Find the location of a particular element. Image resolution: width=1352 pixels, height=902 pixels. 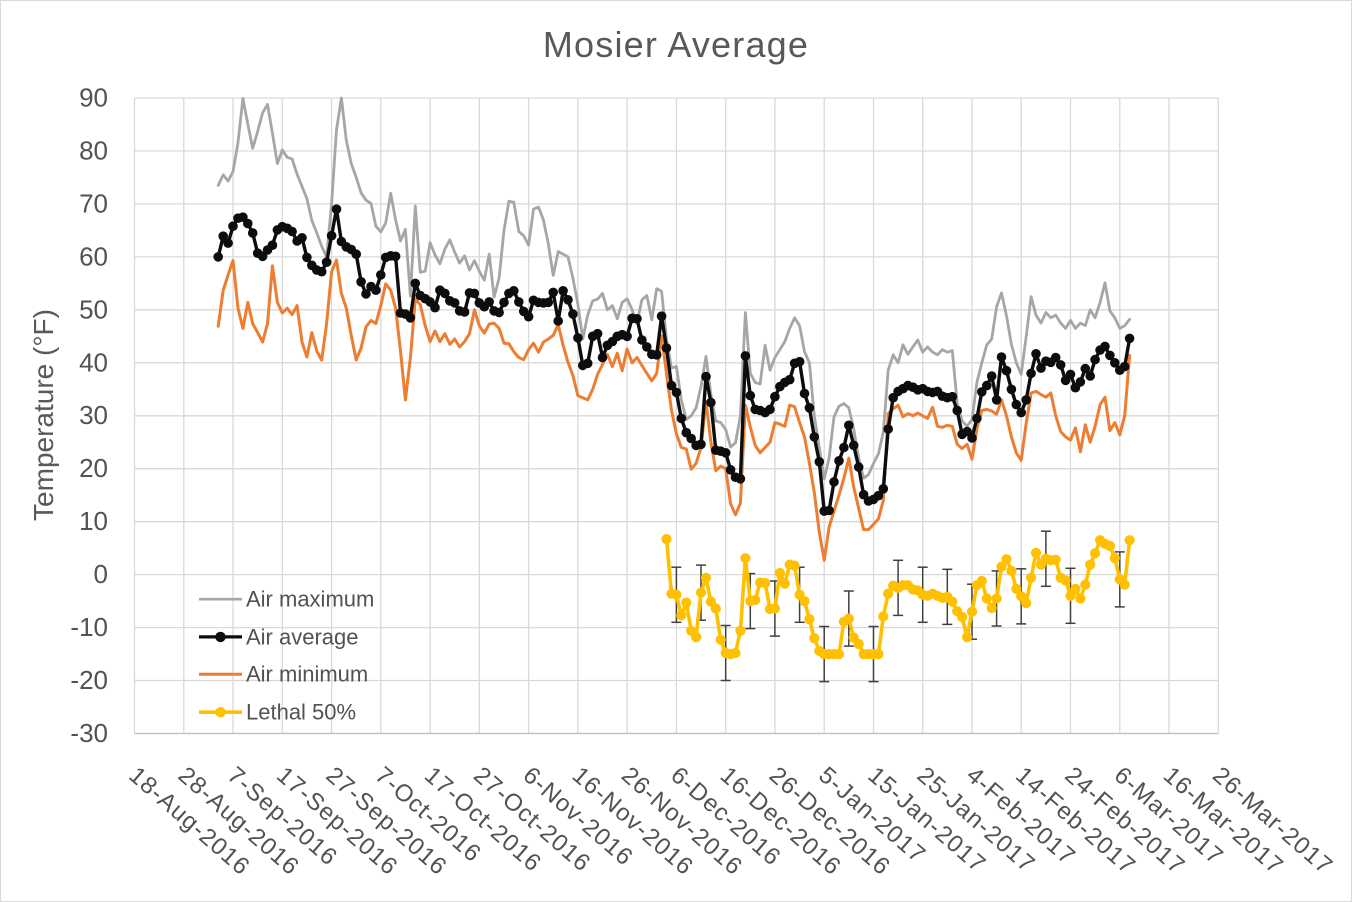

svg-text: Air average is located at coordinates (302, 636).